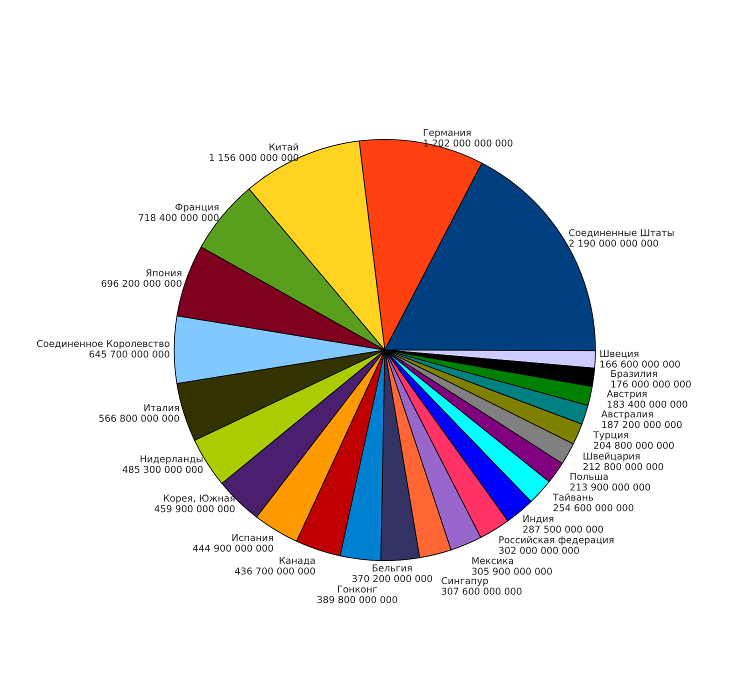  What do you see at coordinates (539, 550) in the screenshot?
I see `data-label: 302 000 000 000` at bounding box center [539, 550].